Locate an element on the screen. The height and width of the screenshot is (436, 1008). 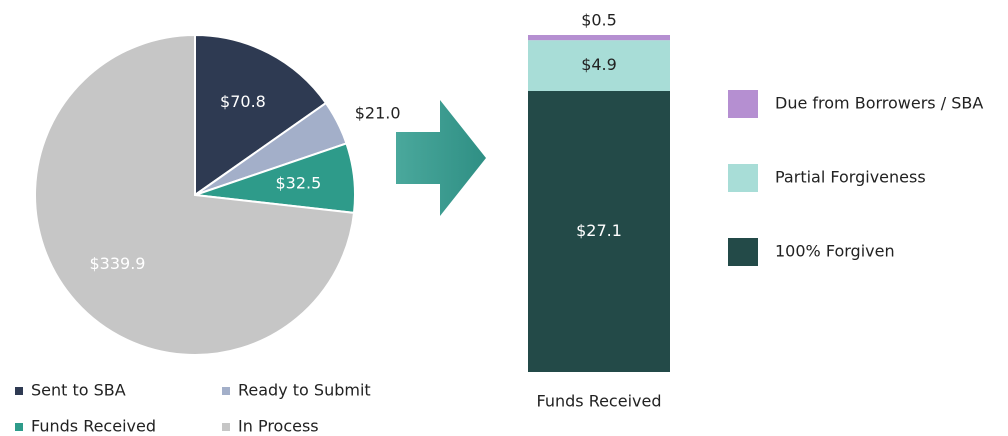
bar-label: $27.1 is located at coordinates (599, 230).